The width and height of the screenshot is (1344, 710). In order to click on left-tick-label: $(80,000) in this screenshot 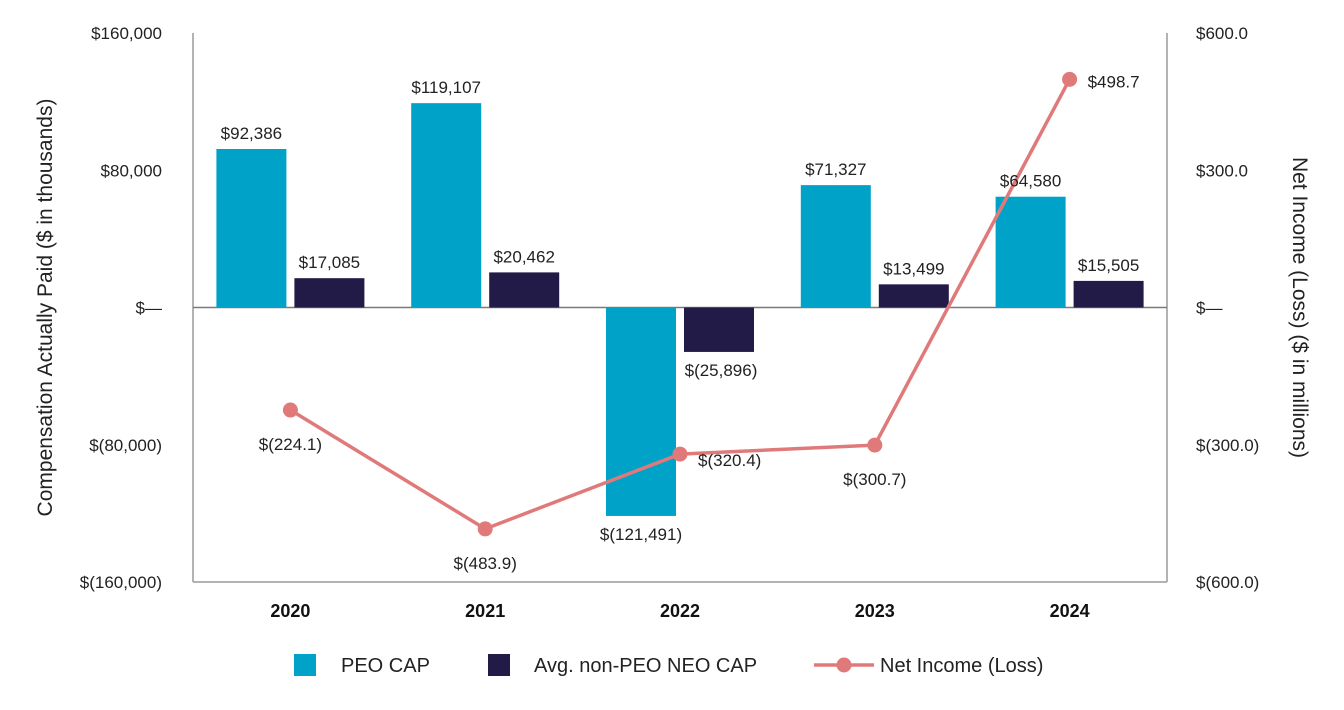, I will do `click(125, 445)`.